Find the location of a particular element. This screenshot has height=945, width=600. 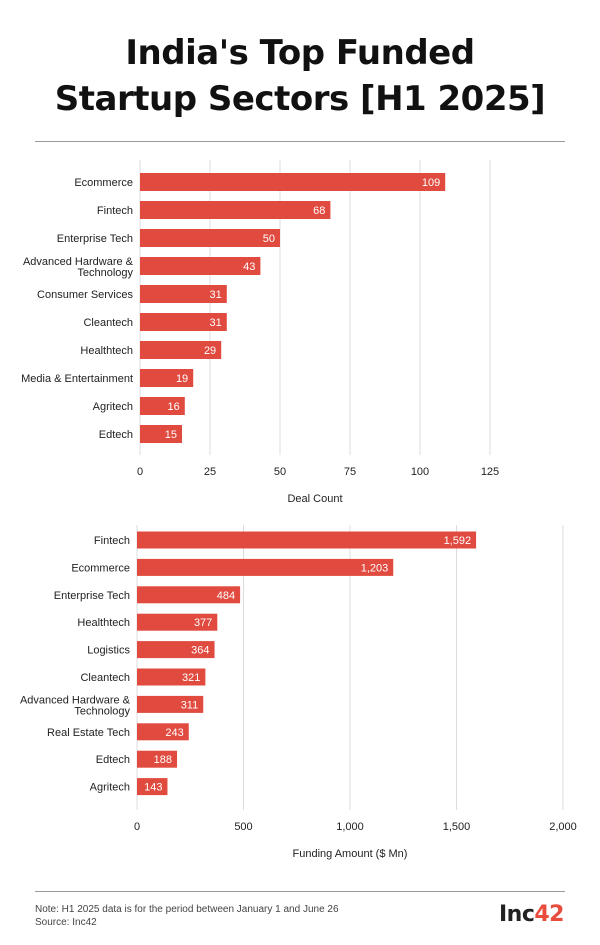

data-label: 29 is located at coordinates (210, 351).